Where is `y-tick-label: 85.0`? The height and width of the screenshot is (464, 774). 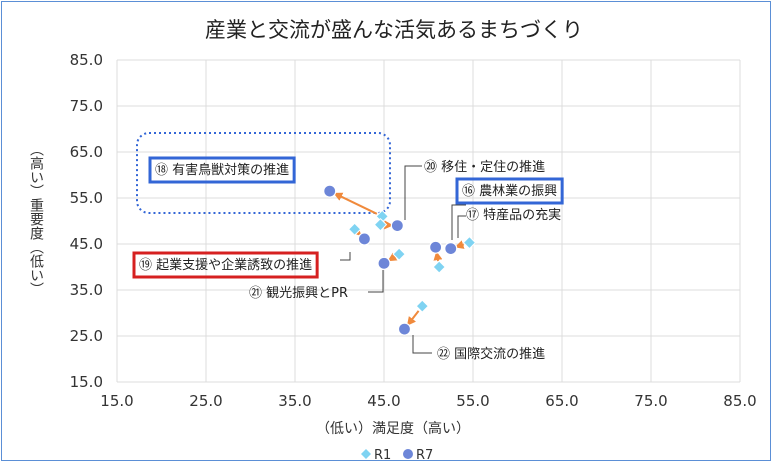 y-tick-label: 85.0 is located at coordinates (86, 60).